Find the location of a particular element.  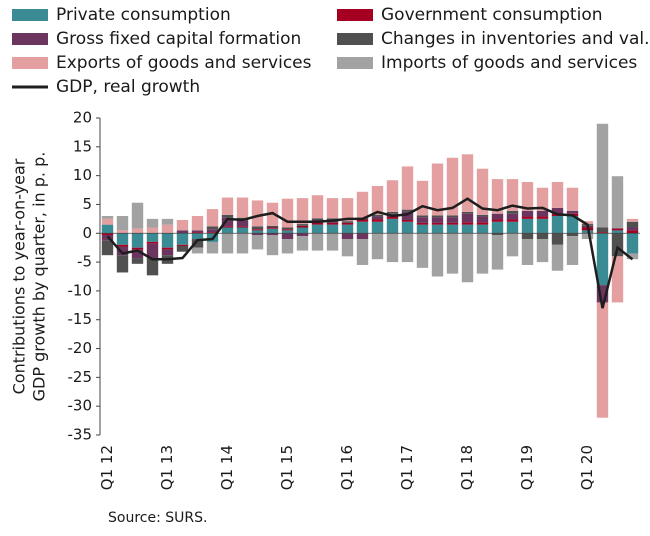

y-tick-label: -35 is located at coordinates (80, 435).